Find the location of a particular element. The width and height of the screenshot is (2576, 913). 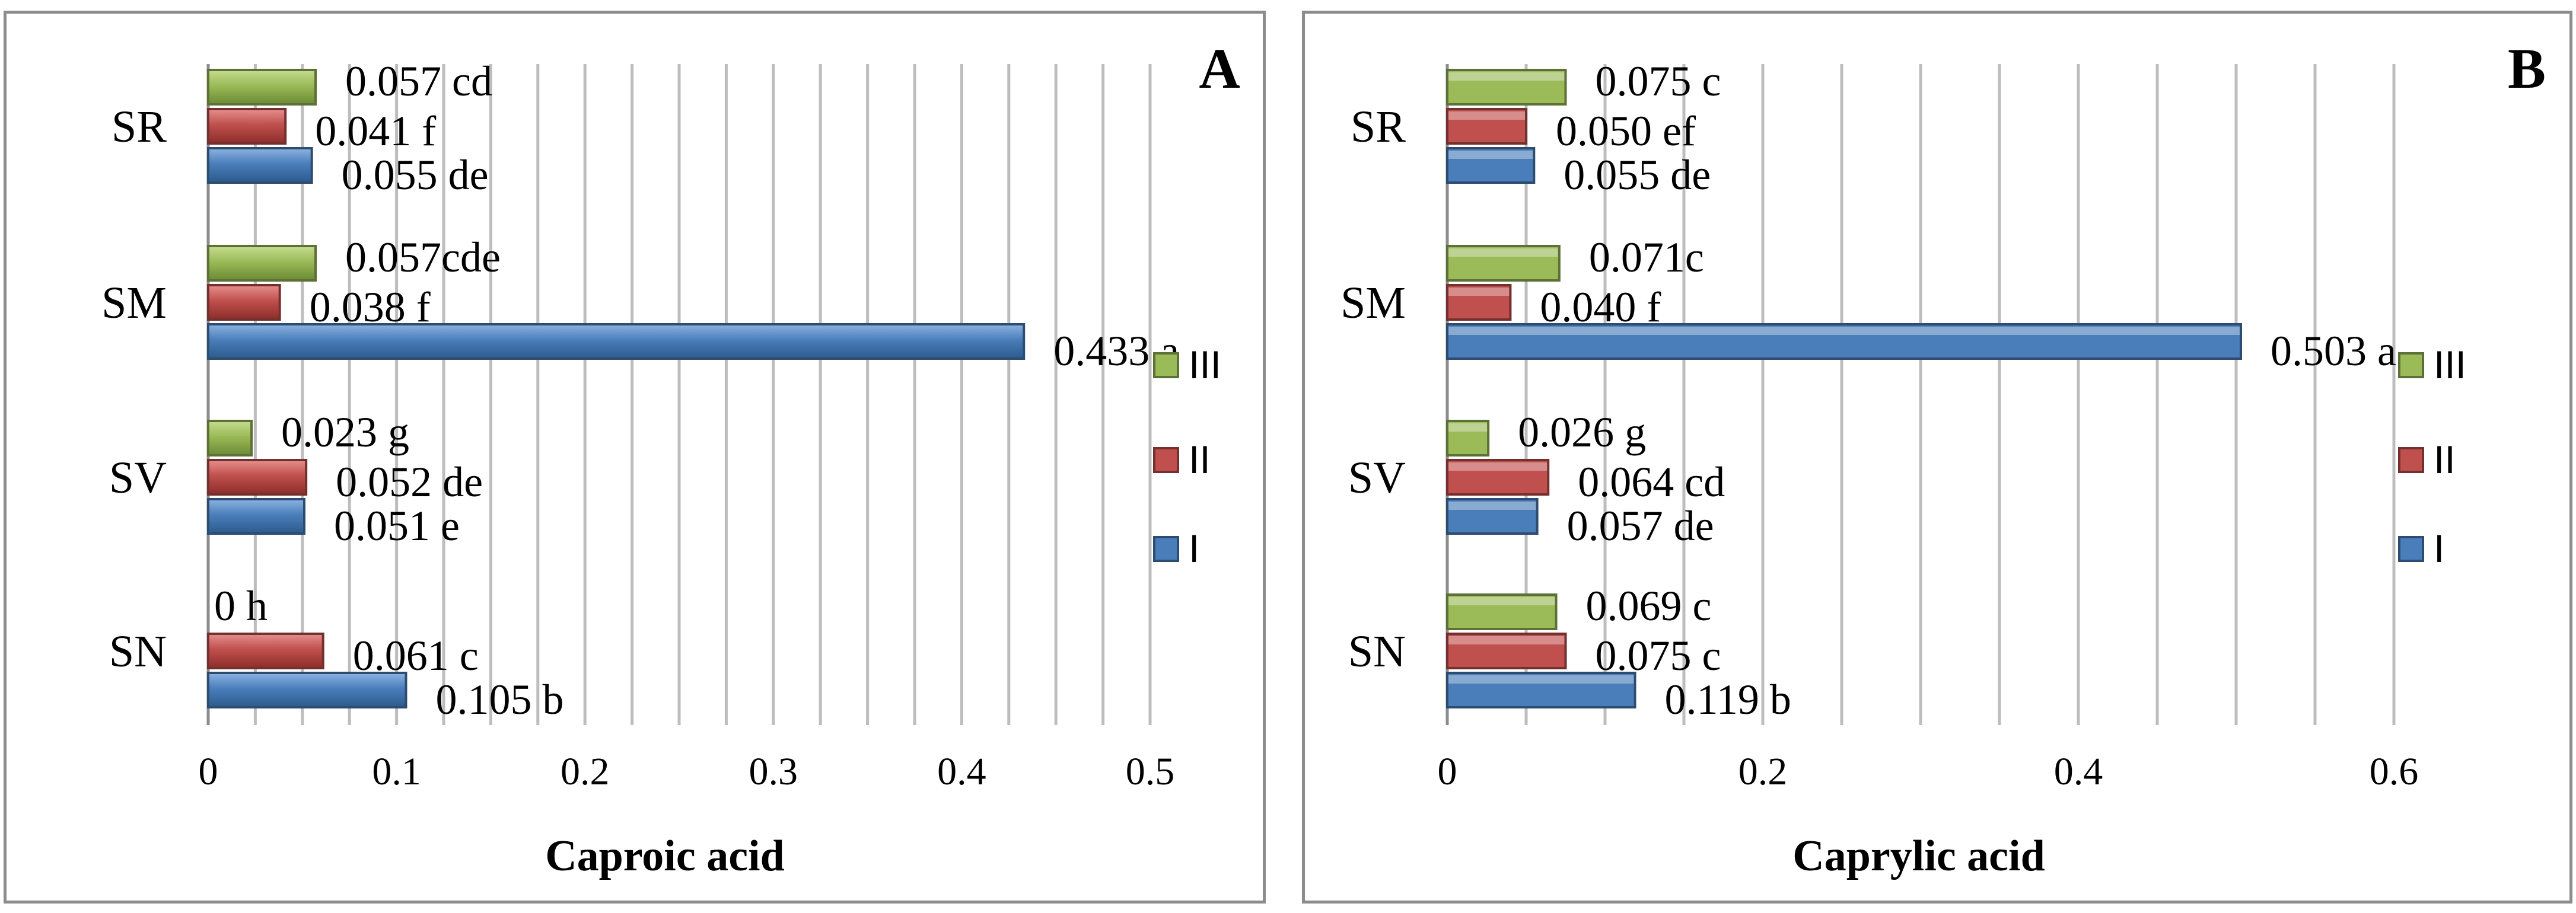

data-label: 0.023 g is located at coordinates (345, 432).